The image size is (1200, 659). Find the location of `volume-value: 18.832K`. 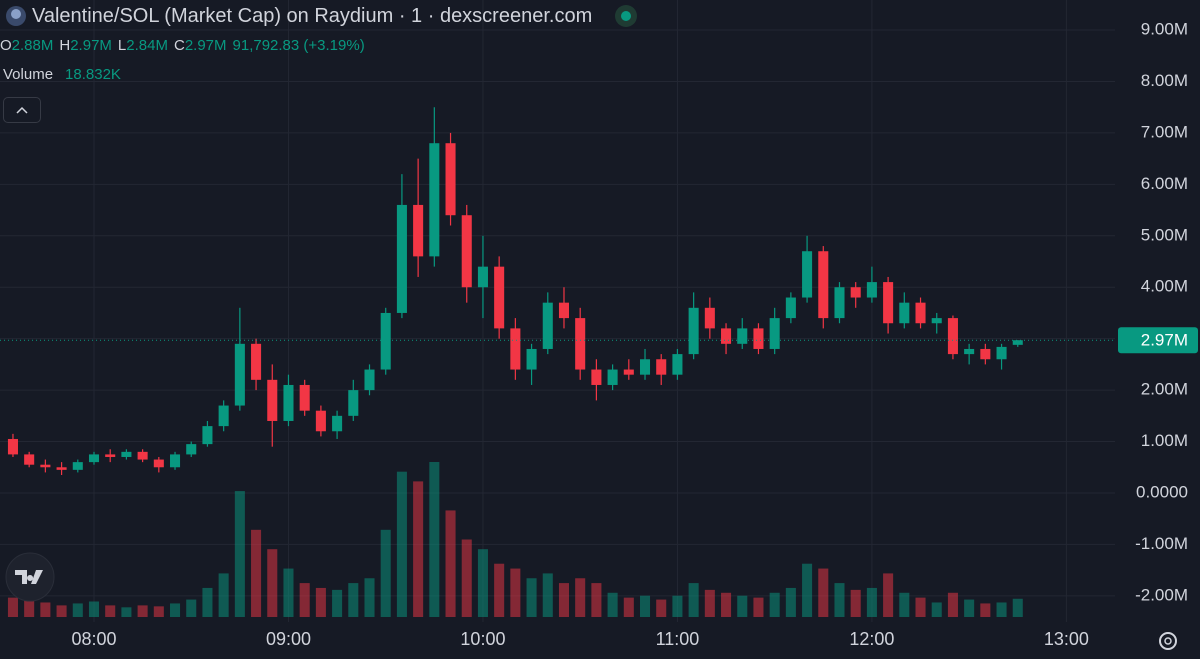

volume-value: 18.832K is located at coordinates (93, 74).